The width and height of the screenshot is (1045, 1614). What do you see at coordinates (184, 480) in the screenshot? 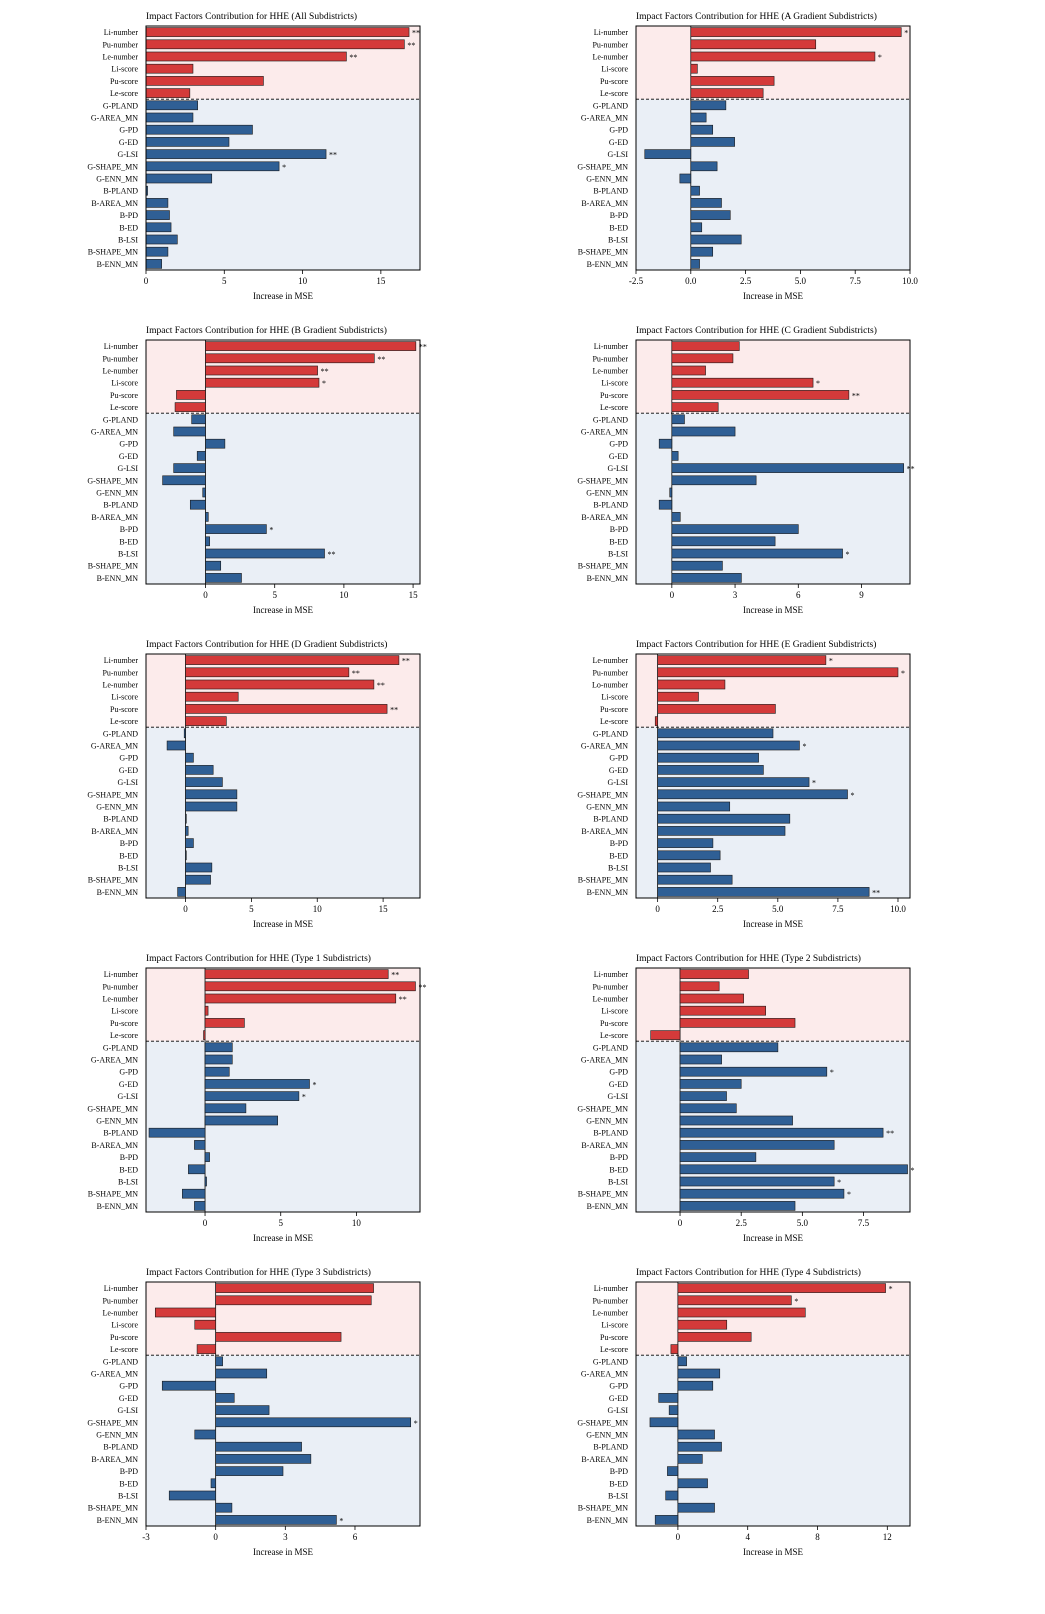
I see `bar-g-shape-mn` at bounding box center [184, 480].